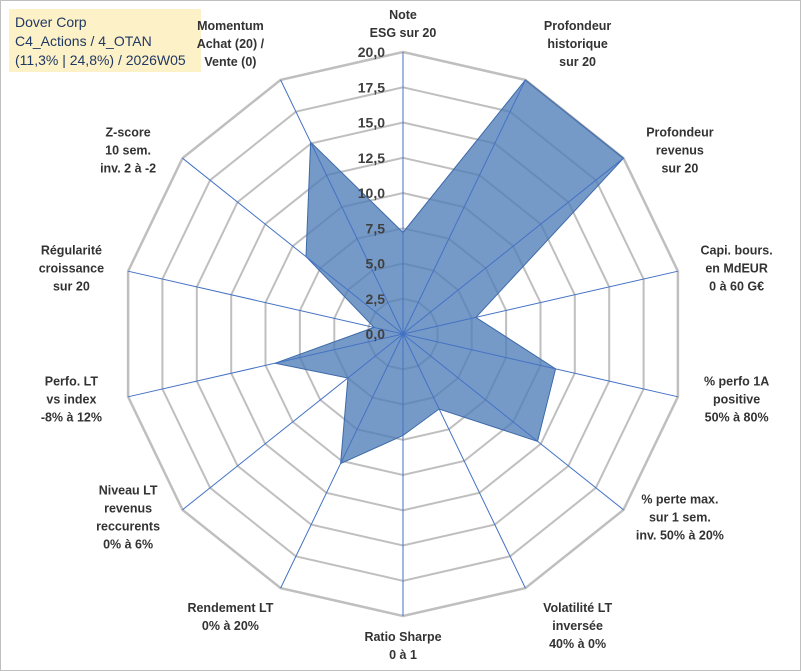  What do you see at coordinates (577, 26) in the screenshot?
I see `axis-label-1-line-0: Profondeur` at bounding box center [577, 26].